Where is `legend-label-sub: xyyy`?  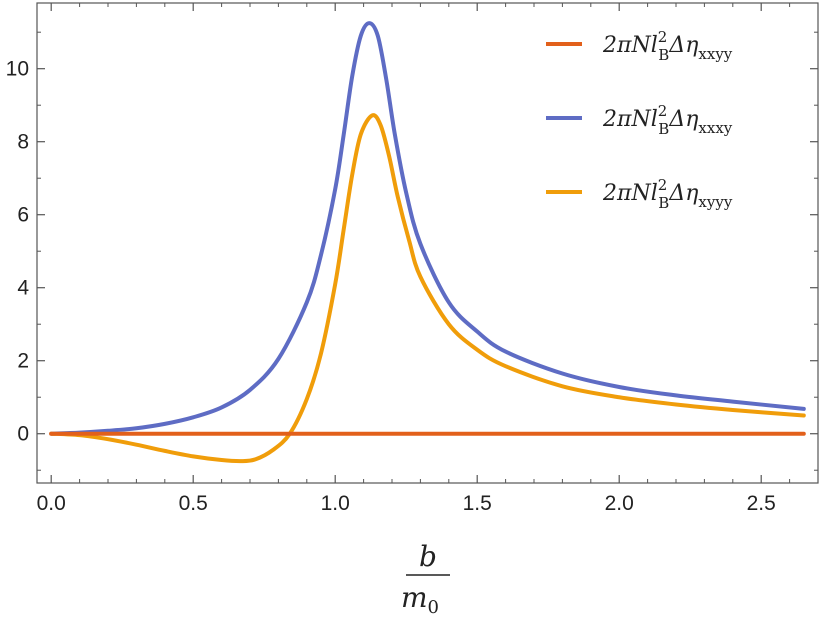
legend-label-sub: xyyy is located at coordinates (715, 202).